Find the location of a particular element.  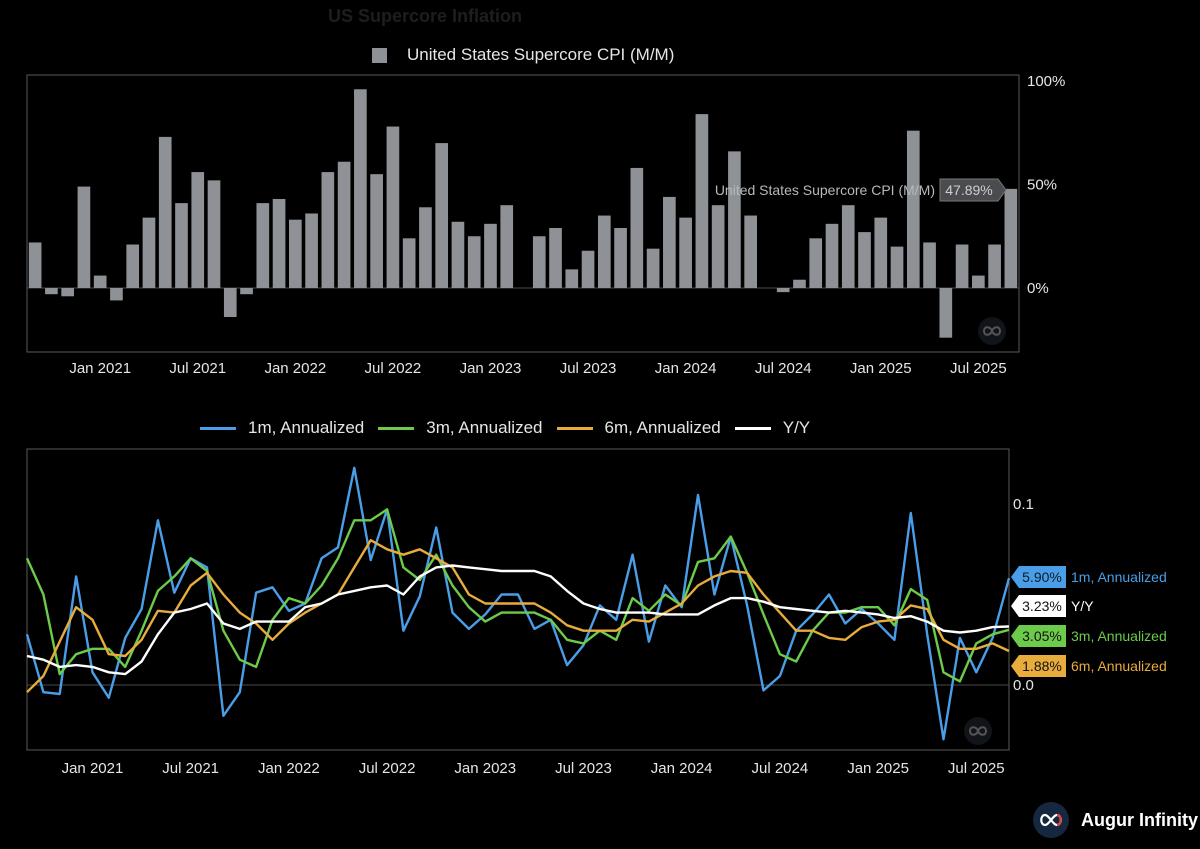

y-tick-label: 100% is located at coordinates (1046, 81).